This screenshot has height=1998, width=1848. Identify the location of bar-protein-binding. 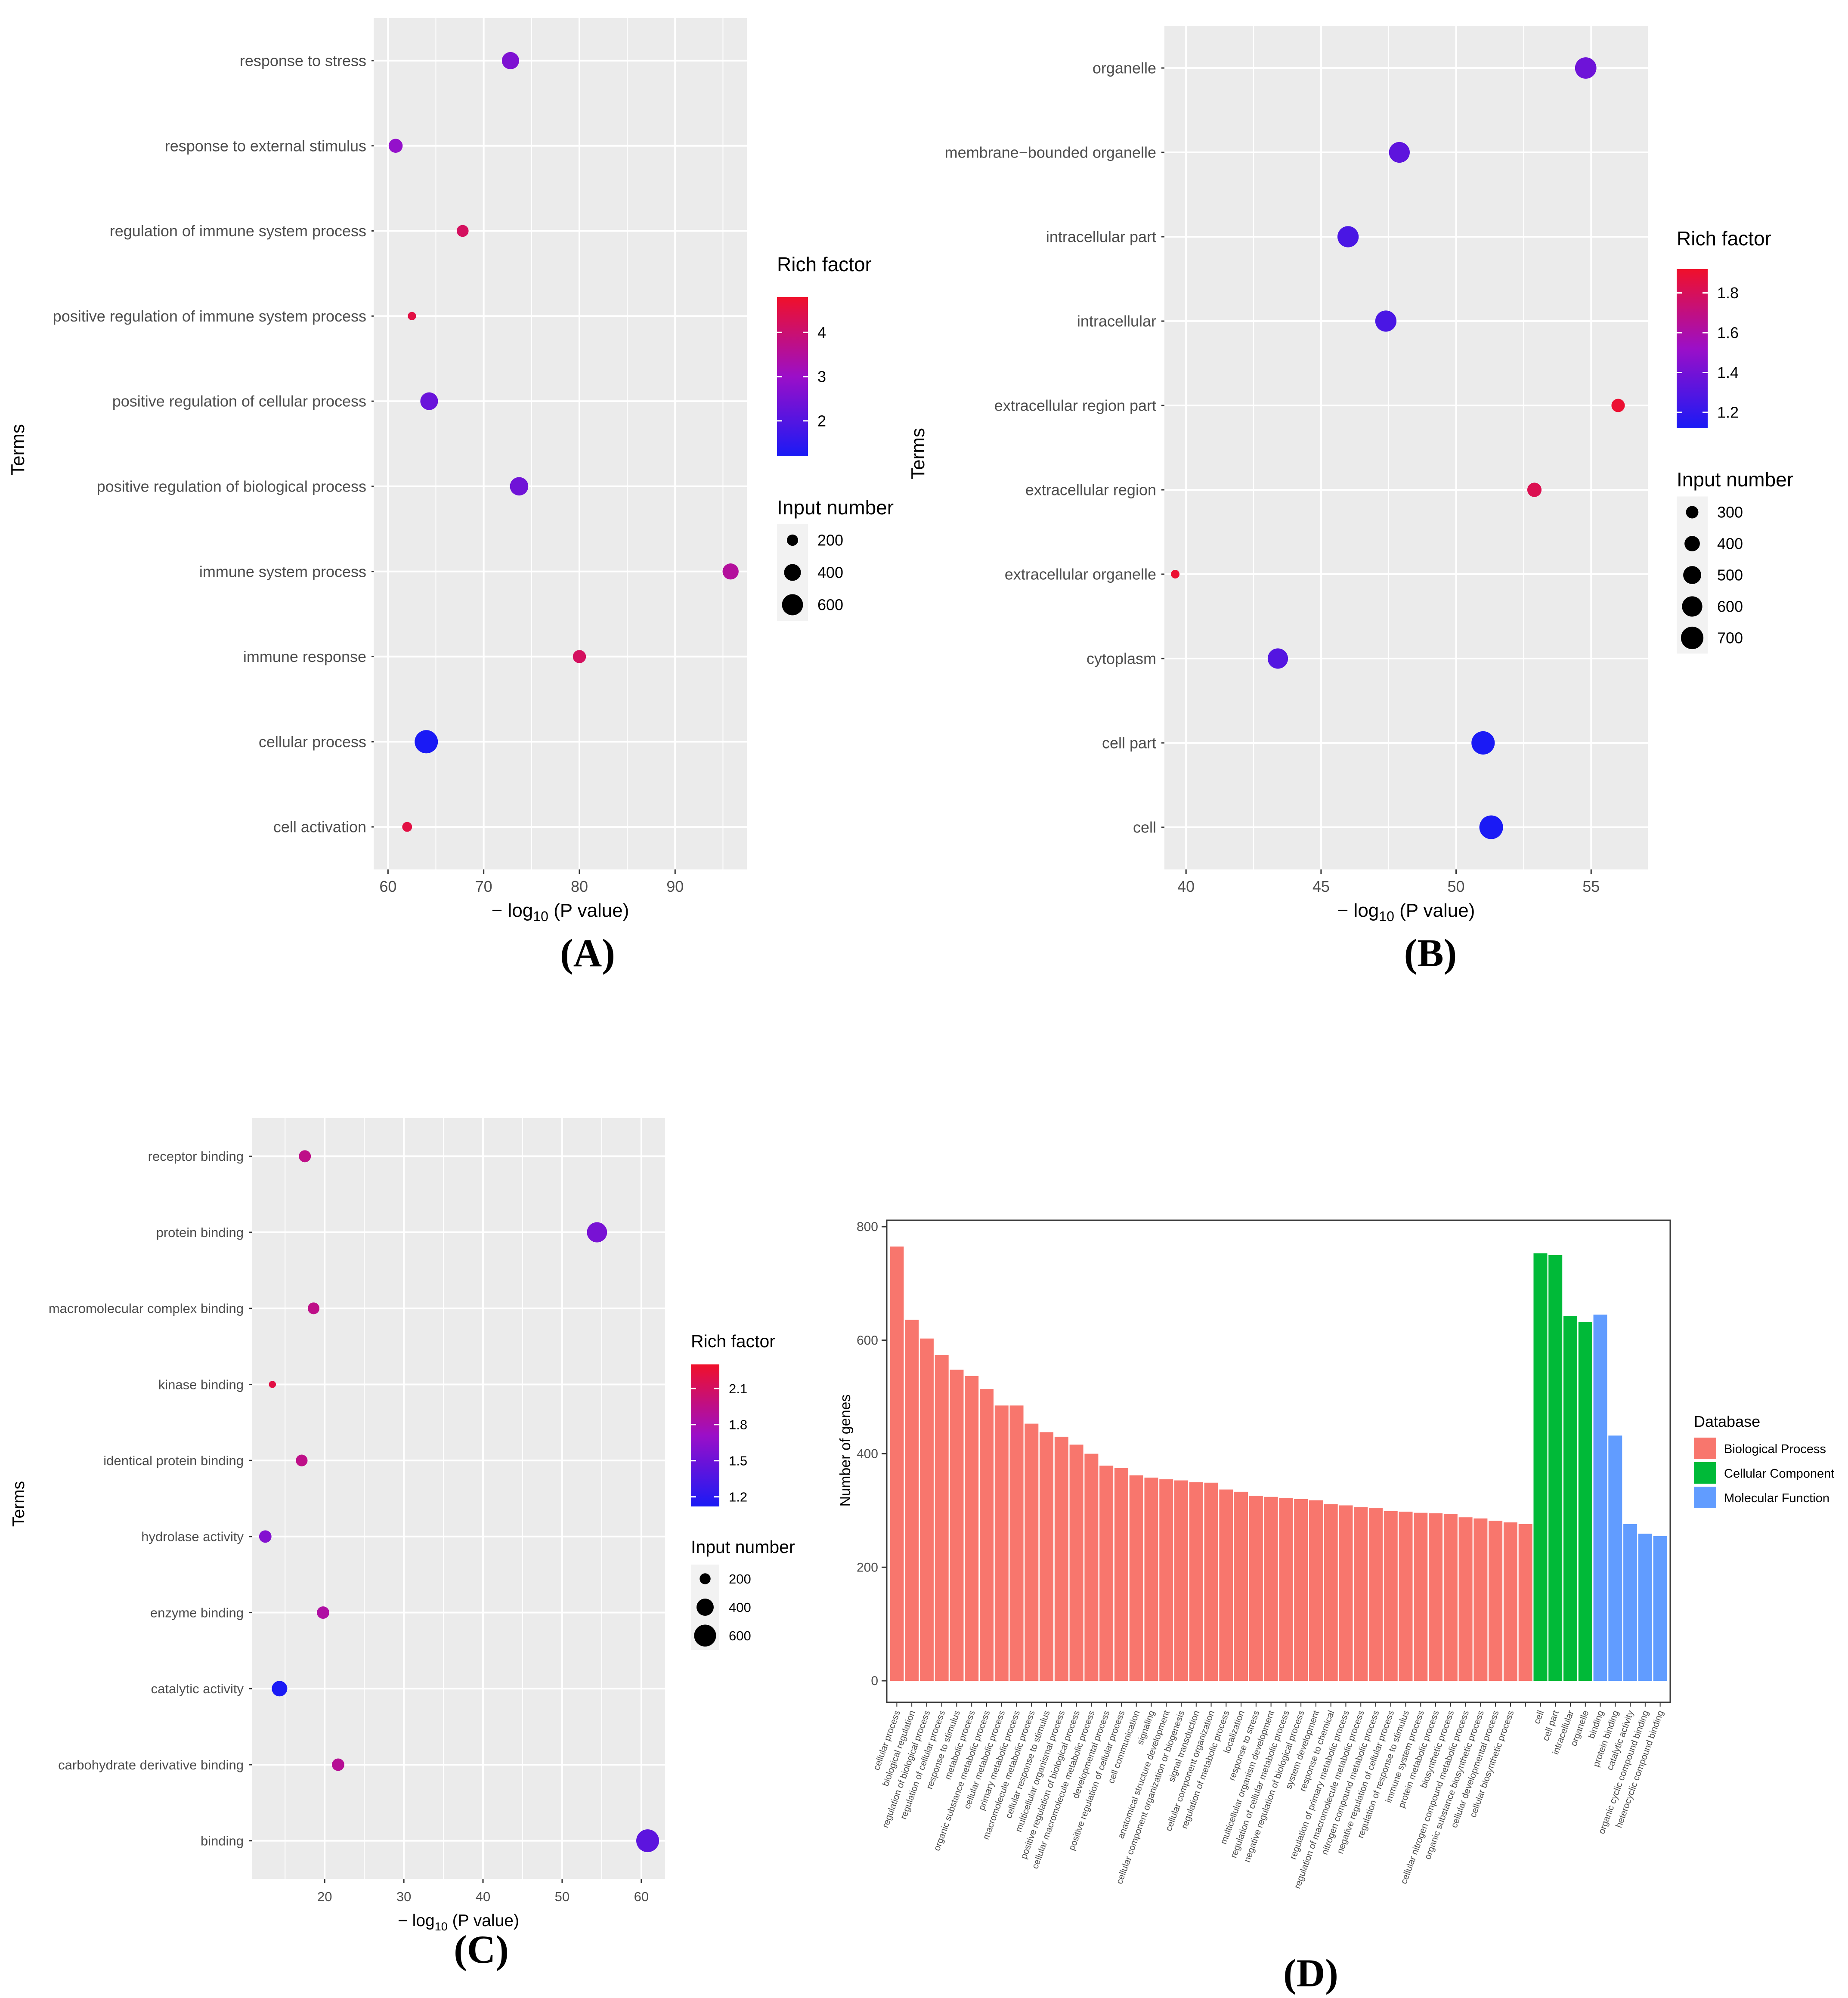
(1615, 1558).